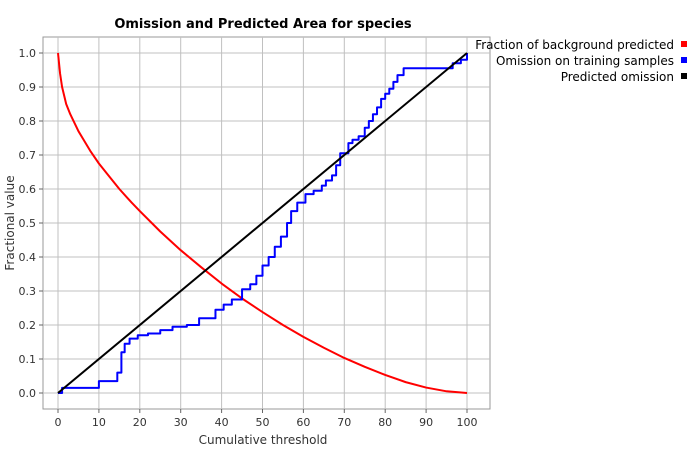 The height and width of the screenshot is (450, 700). Describe the element at coordinates (263, 24) in the screenshot. I see `chart-title: Omission and Predicted Area for species` at that location.